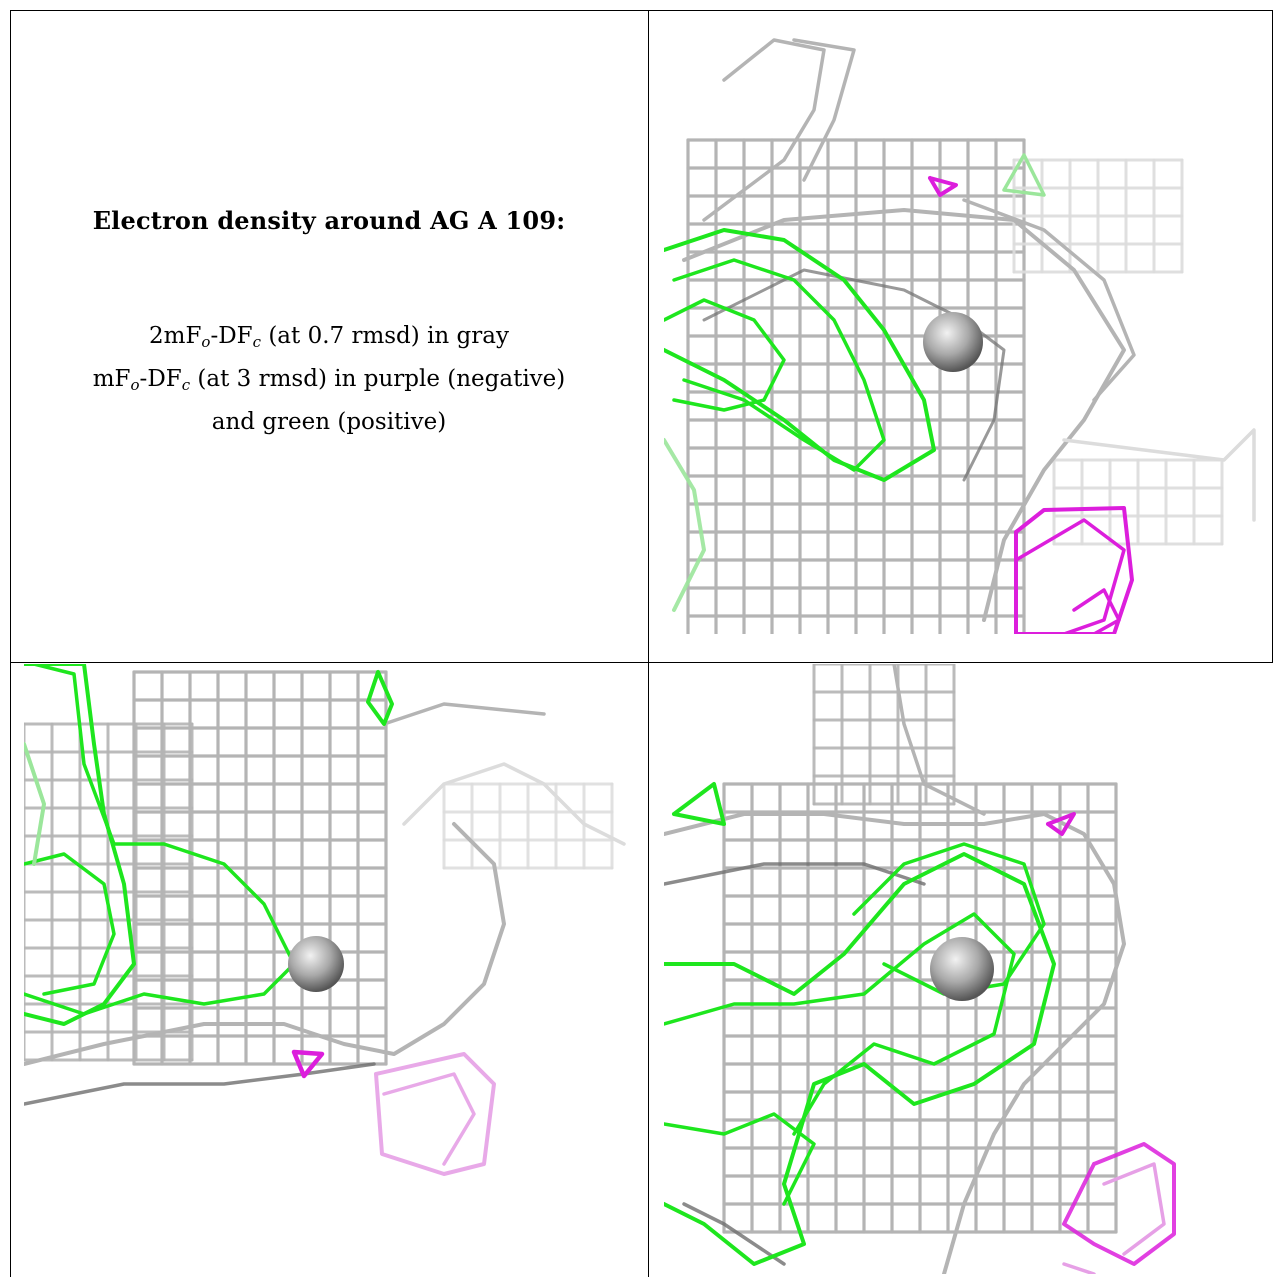 The width and height of the screenshot is (1277, 1277). What do you see at coordinates (641, 662) in the screenshot?
I see `table-row-divider` at bounding box center [641, 662].